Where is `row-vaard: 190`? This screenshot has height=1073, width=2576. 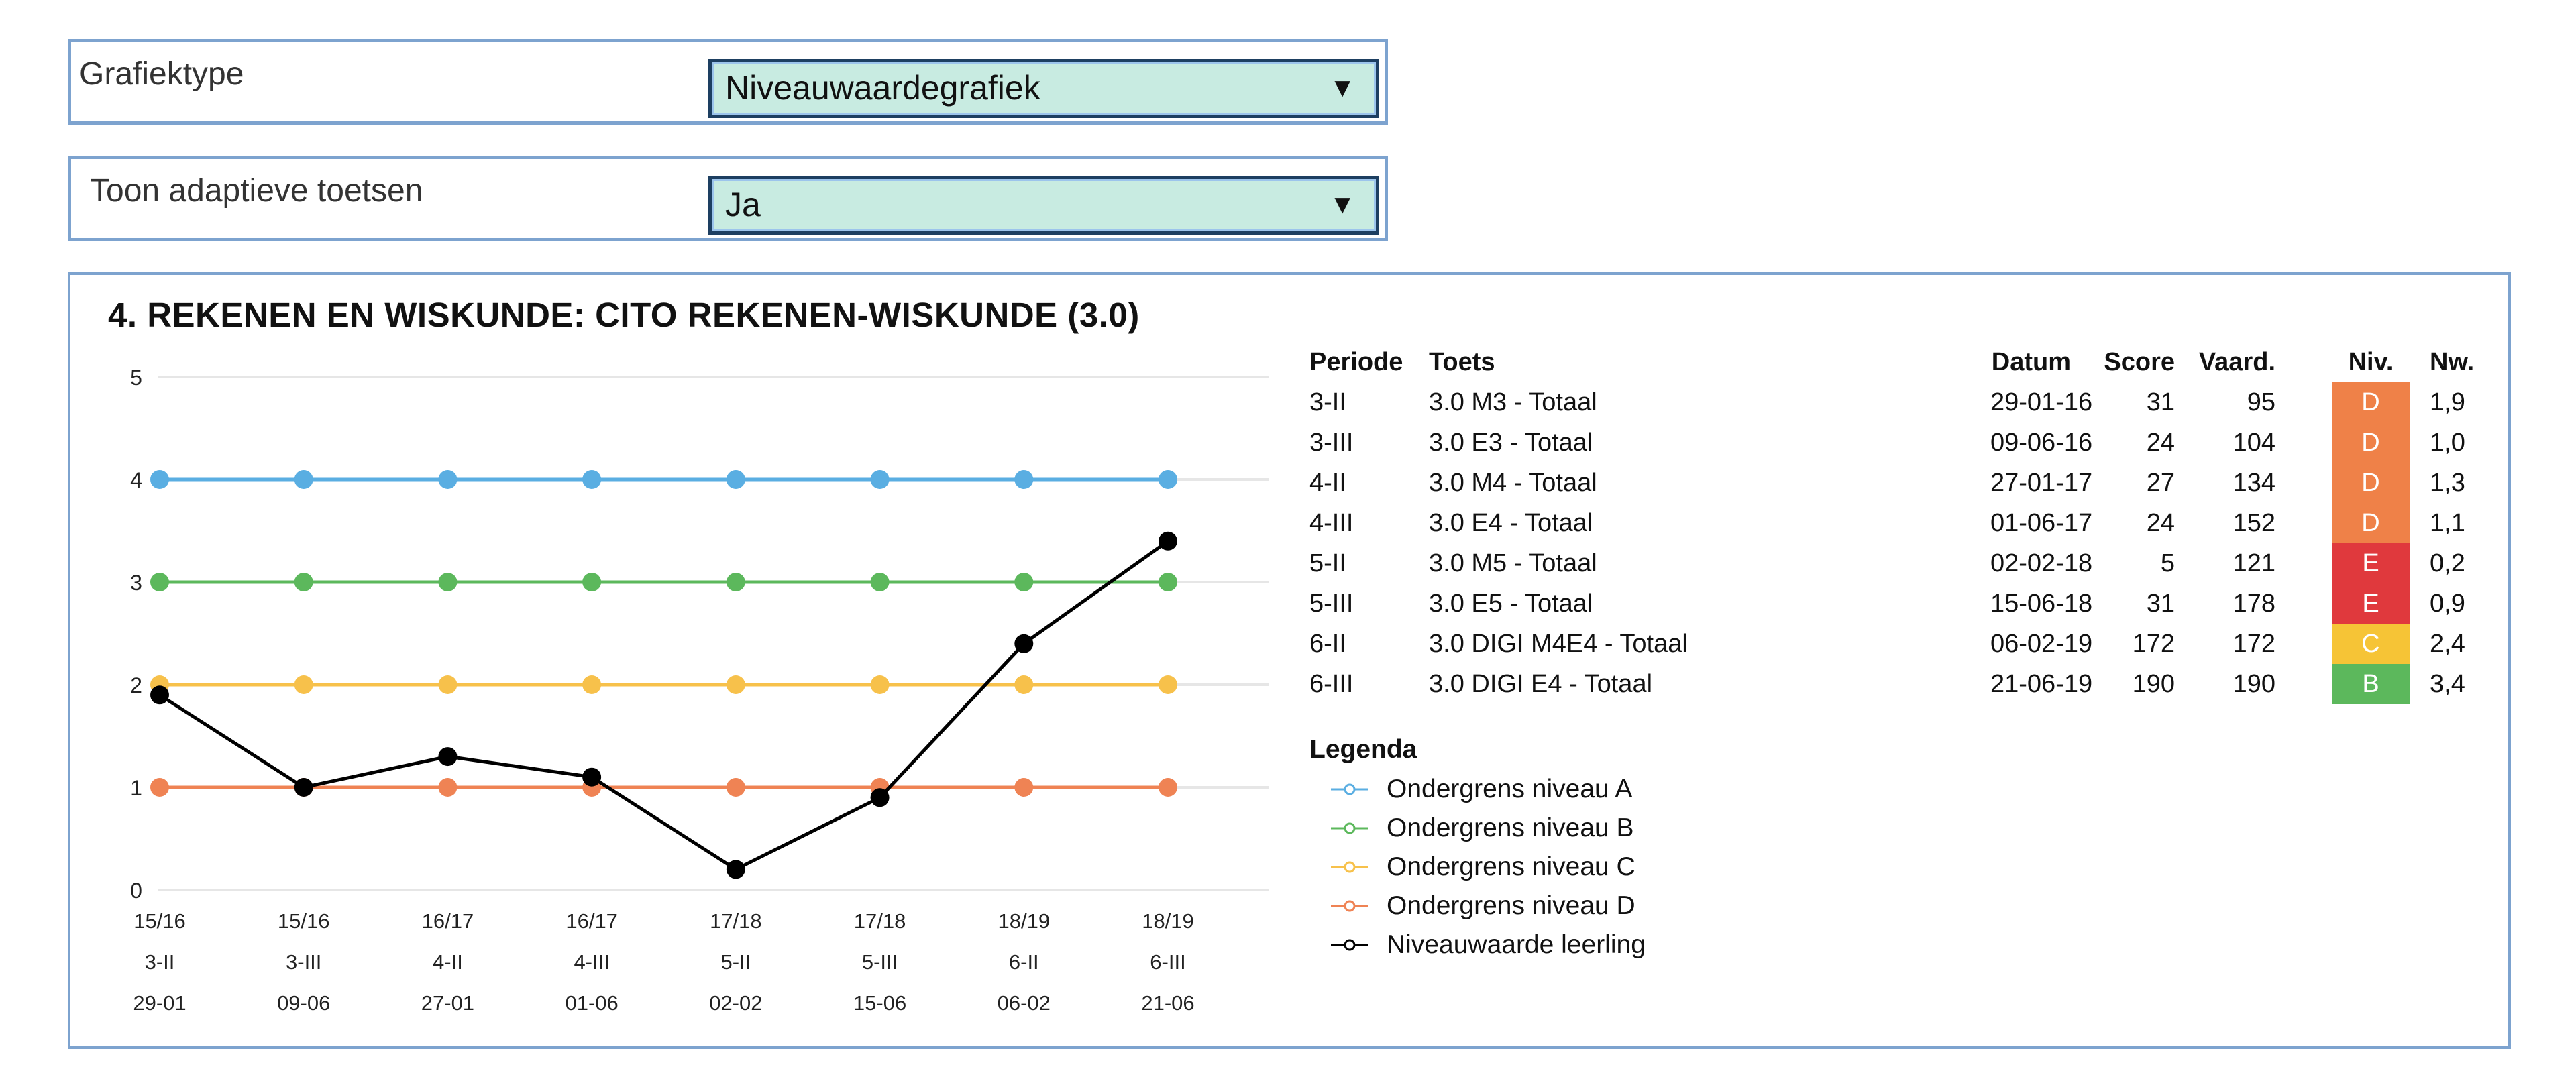
row-vaard: 190 is located at coordinates (2254, 684).